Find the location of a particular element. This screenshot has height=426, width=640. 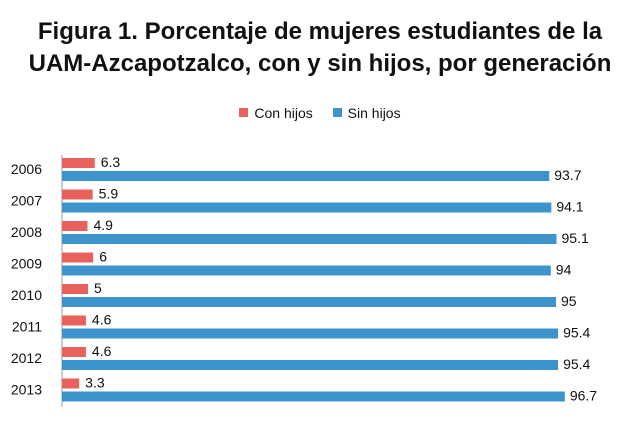

category-label: 2013 is located at coordinates (26, 390).